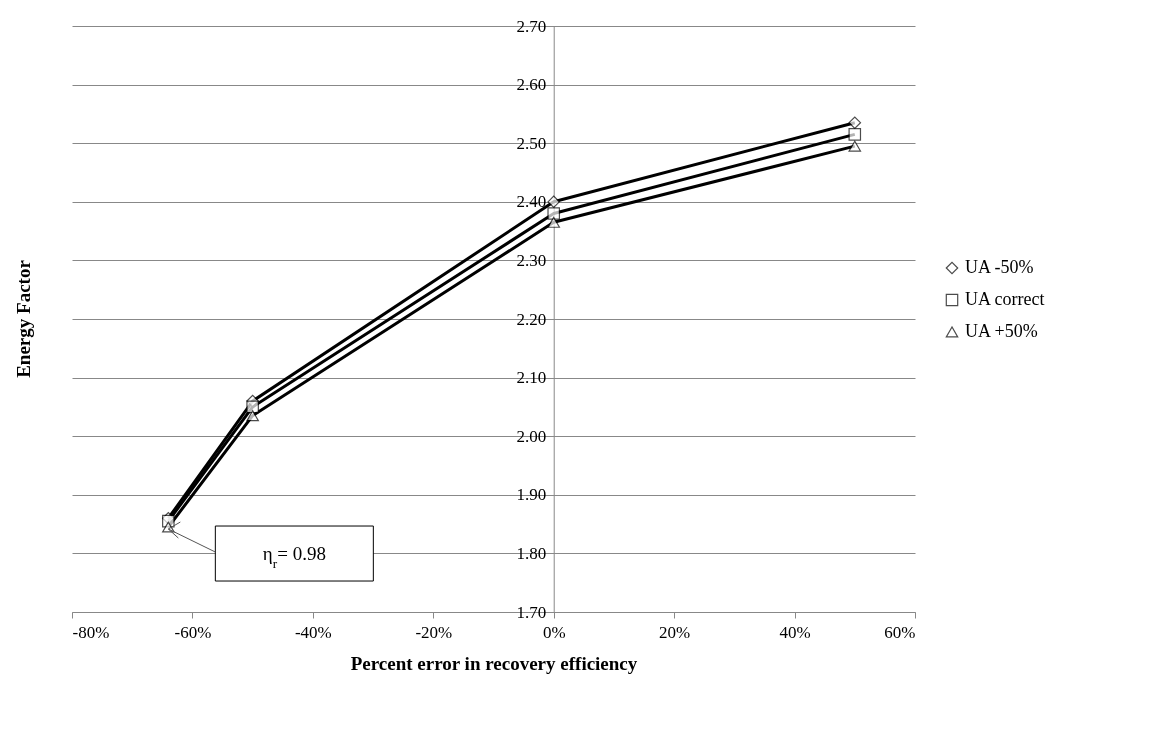 This screenshot has width=1170, height=730. I want to click on y-tick-label: 2.60, so click(531, 85).